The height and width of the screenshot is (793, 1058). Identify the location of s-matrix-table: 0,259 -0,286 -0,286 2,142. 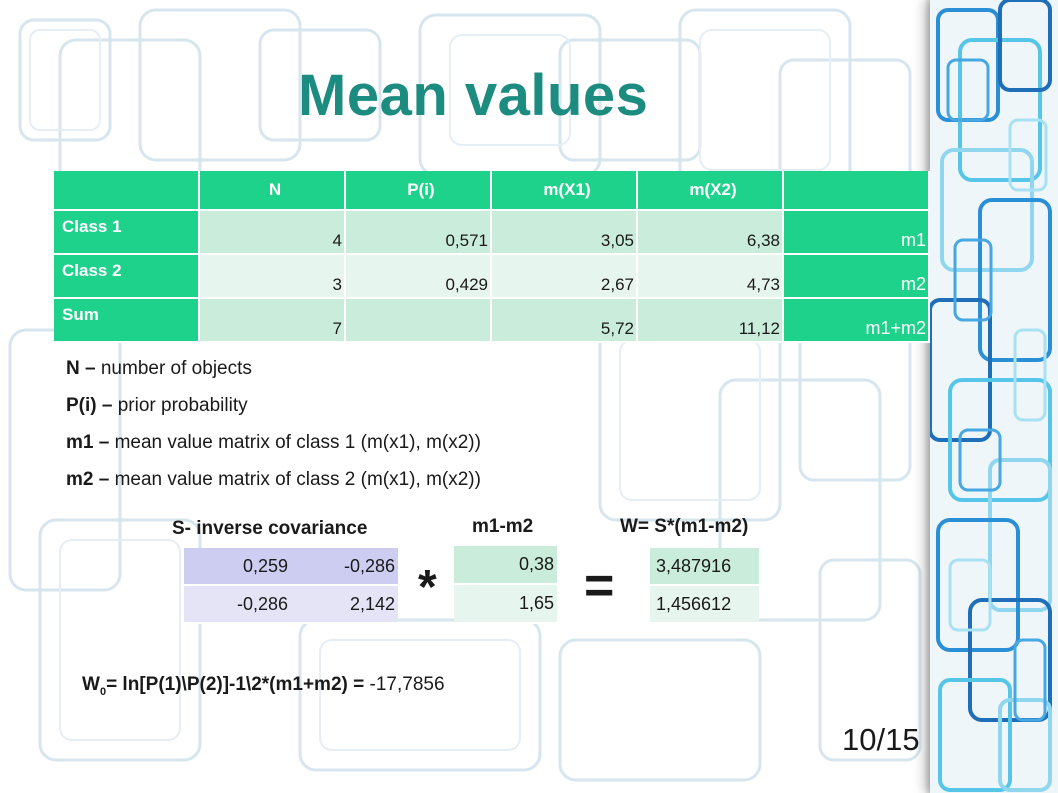
(291, 586).